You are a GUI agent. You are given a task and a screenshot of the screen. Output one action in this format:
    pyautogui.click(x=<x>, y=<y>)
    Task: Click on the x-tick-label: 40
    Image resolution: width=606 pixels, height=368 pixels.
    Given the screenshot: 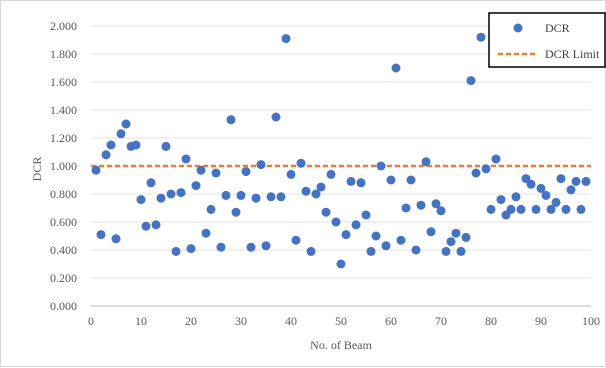 What is the action you would take?
    pyautogui.click(x=291, y=321)
    